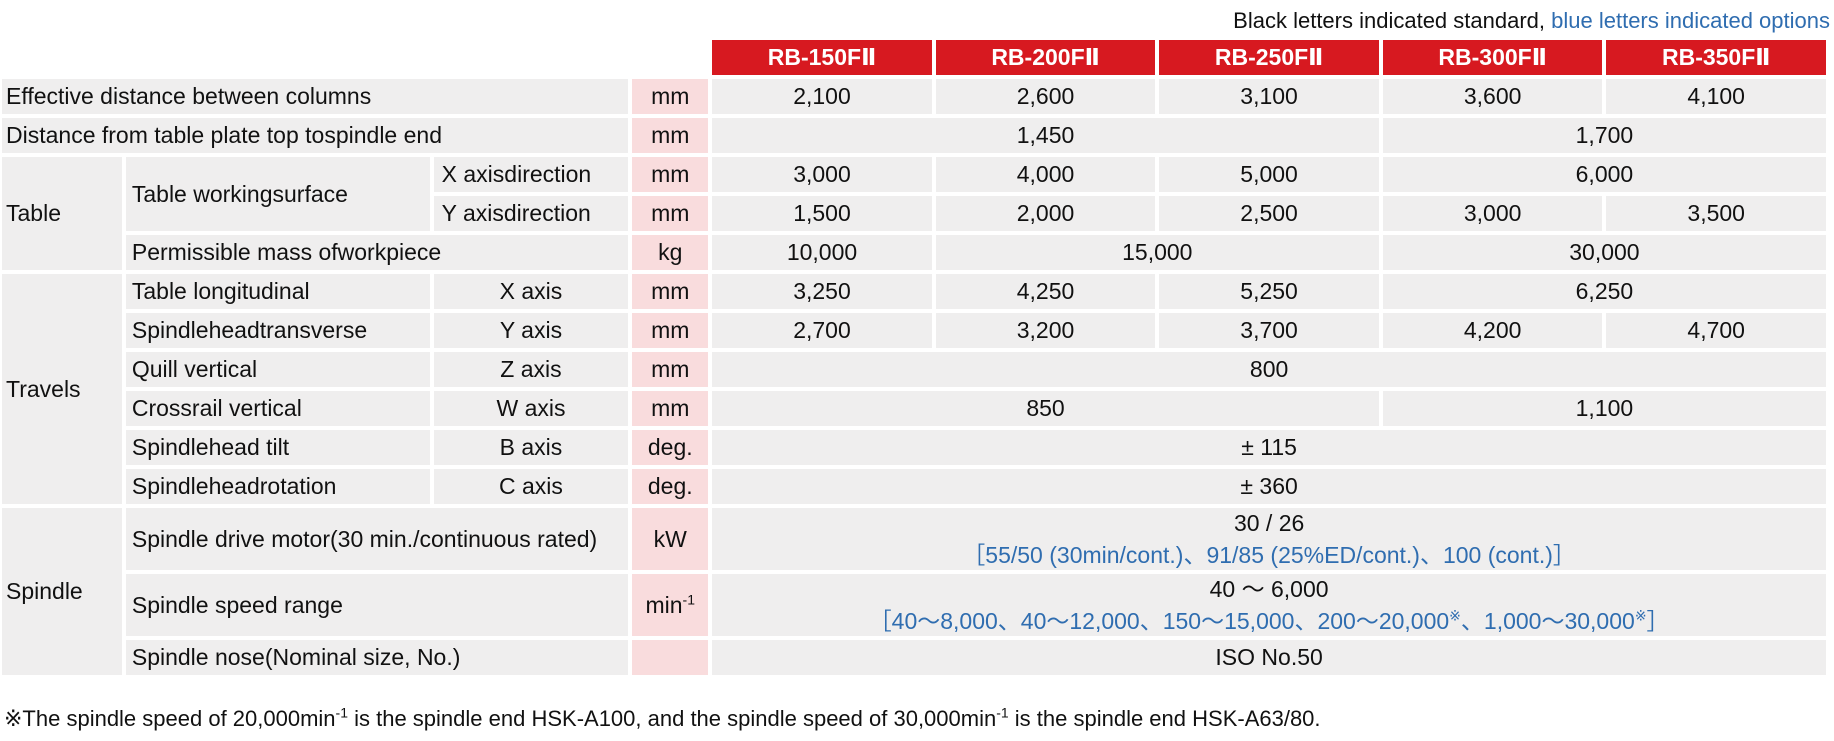  I want to click on value-cell: 4,250, so click(1045, 291).